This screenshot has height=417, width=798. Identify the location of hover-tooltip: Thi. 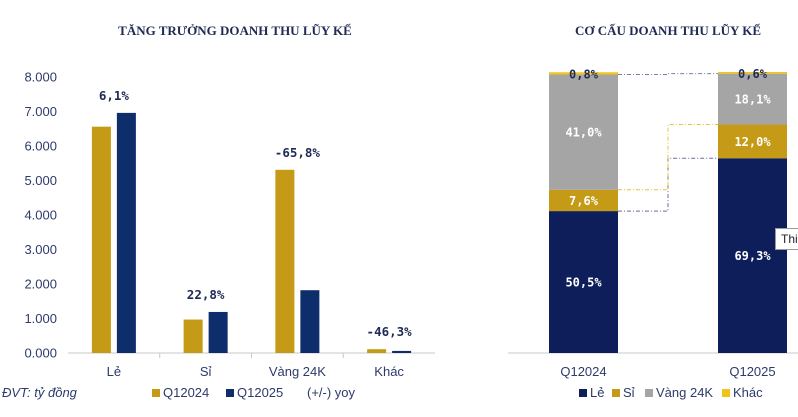
(786, 239).